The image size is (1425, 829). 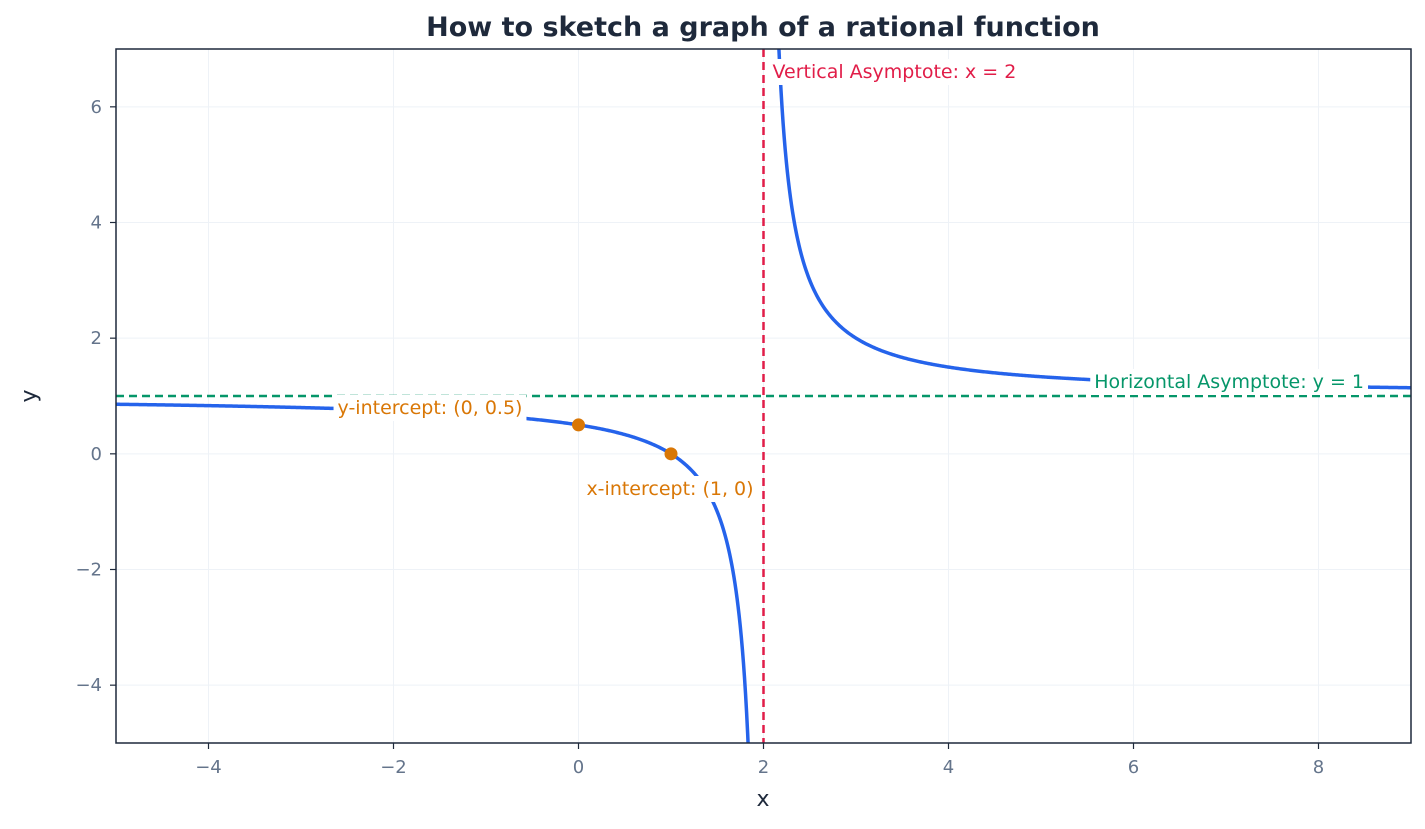 I want to click on horizontal-asymptote-label-group: Horizontal Asymptote: y = 1, so click(x=1229, y=382).